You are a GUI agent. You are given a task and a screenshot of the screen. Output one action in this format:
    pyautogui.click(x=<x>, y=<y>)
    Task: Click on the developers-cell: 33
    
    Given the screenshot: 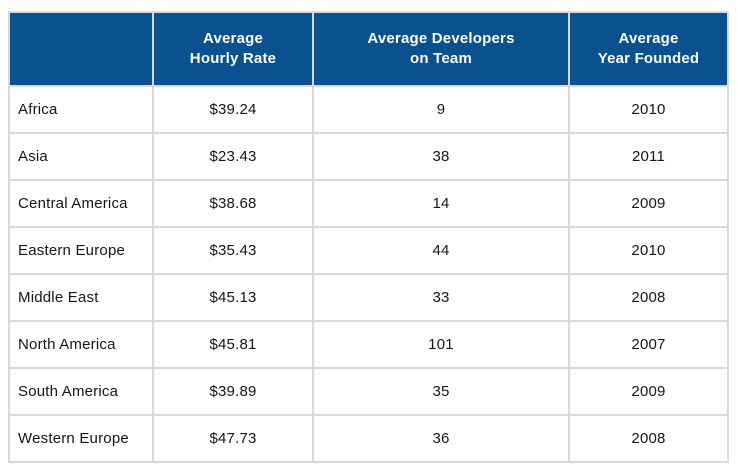 What is the action you would take?
    pyautogui.click(x=441, y=297)
    